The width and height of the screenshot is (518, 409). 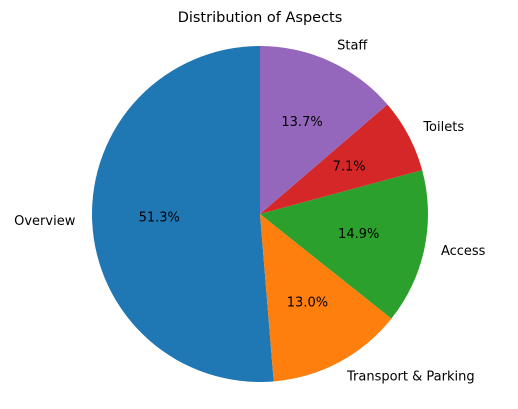 What do you see at coordinates (463, 251) in the screenshot?
I see `slice-label-access: Access` at bounding box center [463, 251].